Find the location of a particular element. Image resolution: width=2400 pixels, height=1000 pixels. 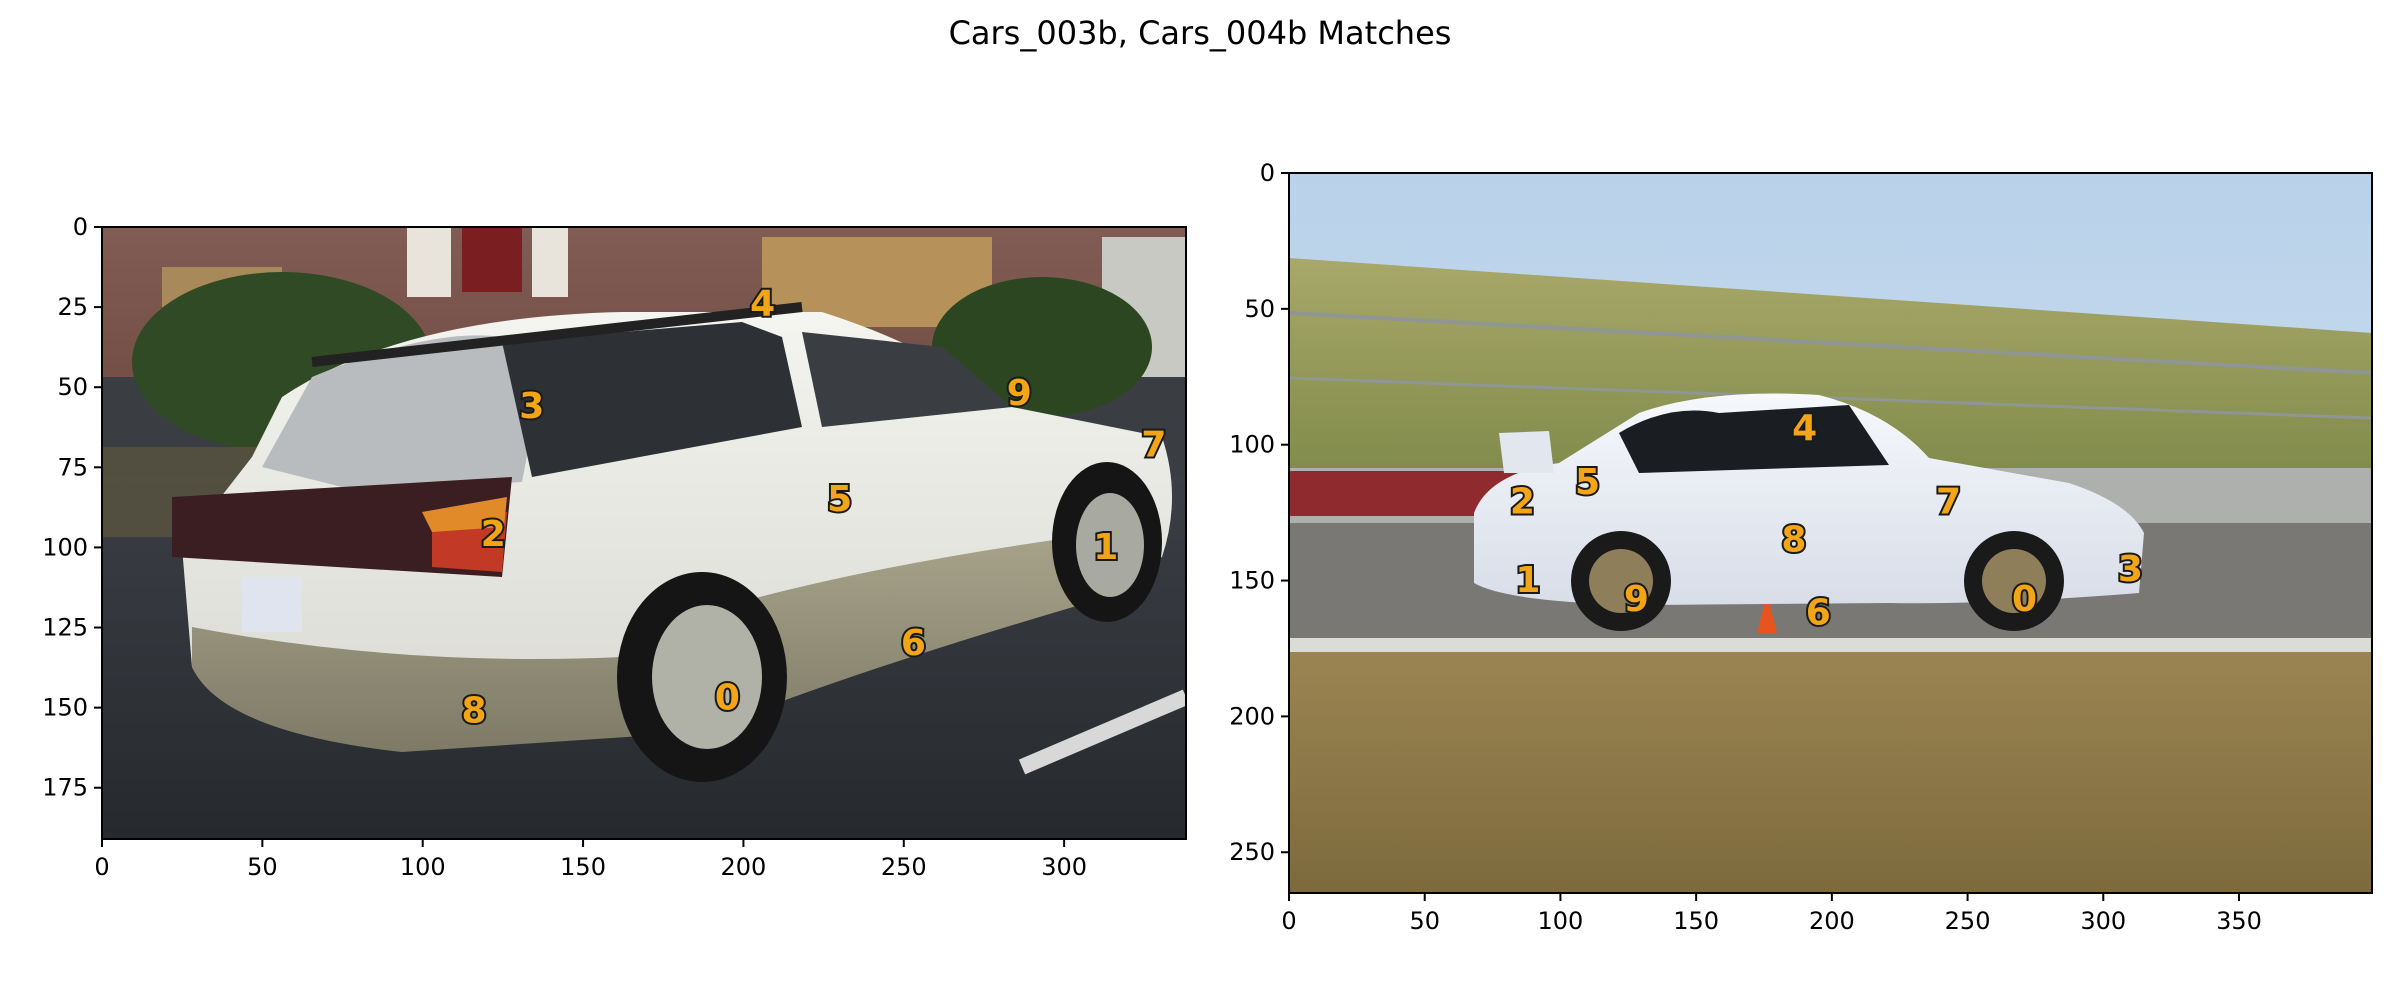

y-tick-label: 75 is located at coordinates (72, 467).